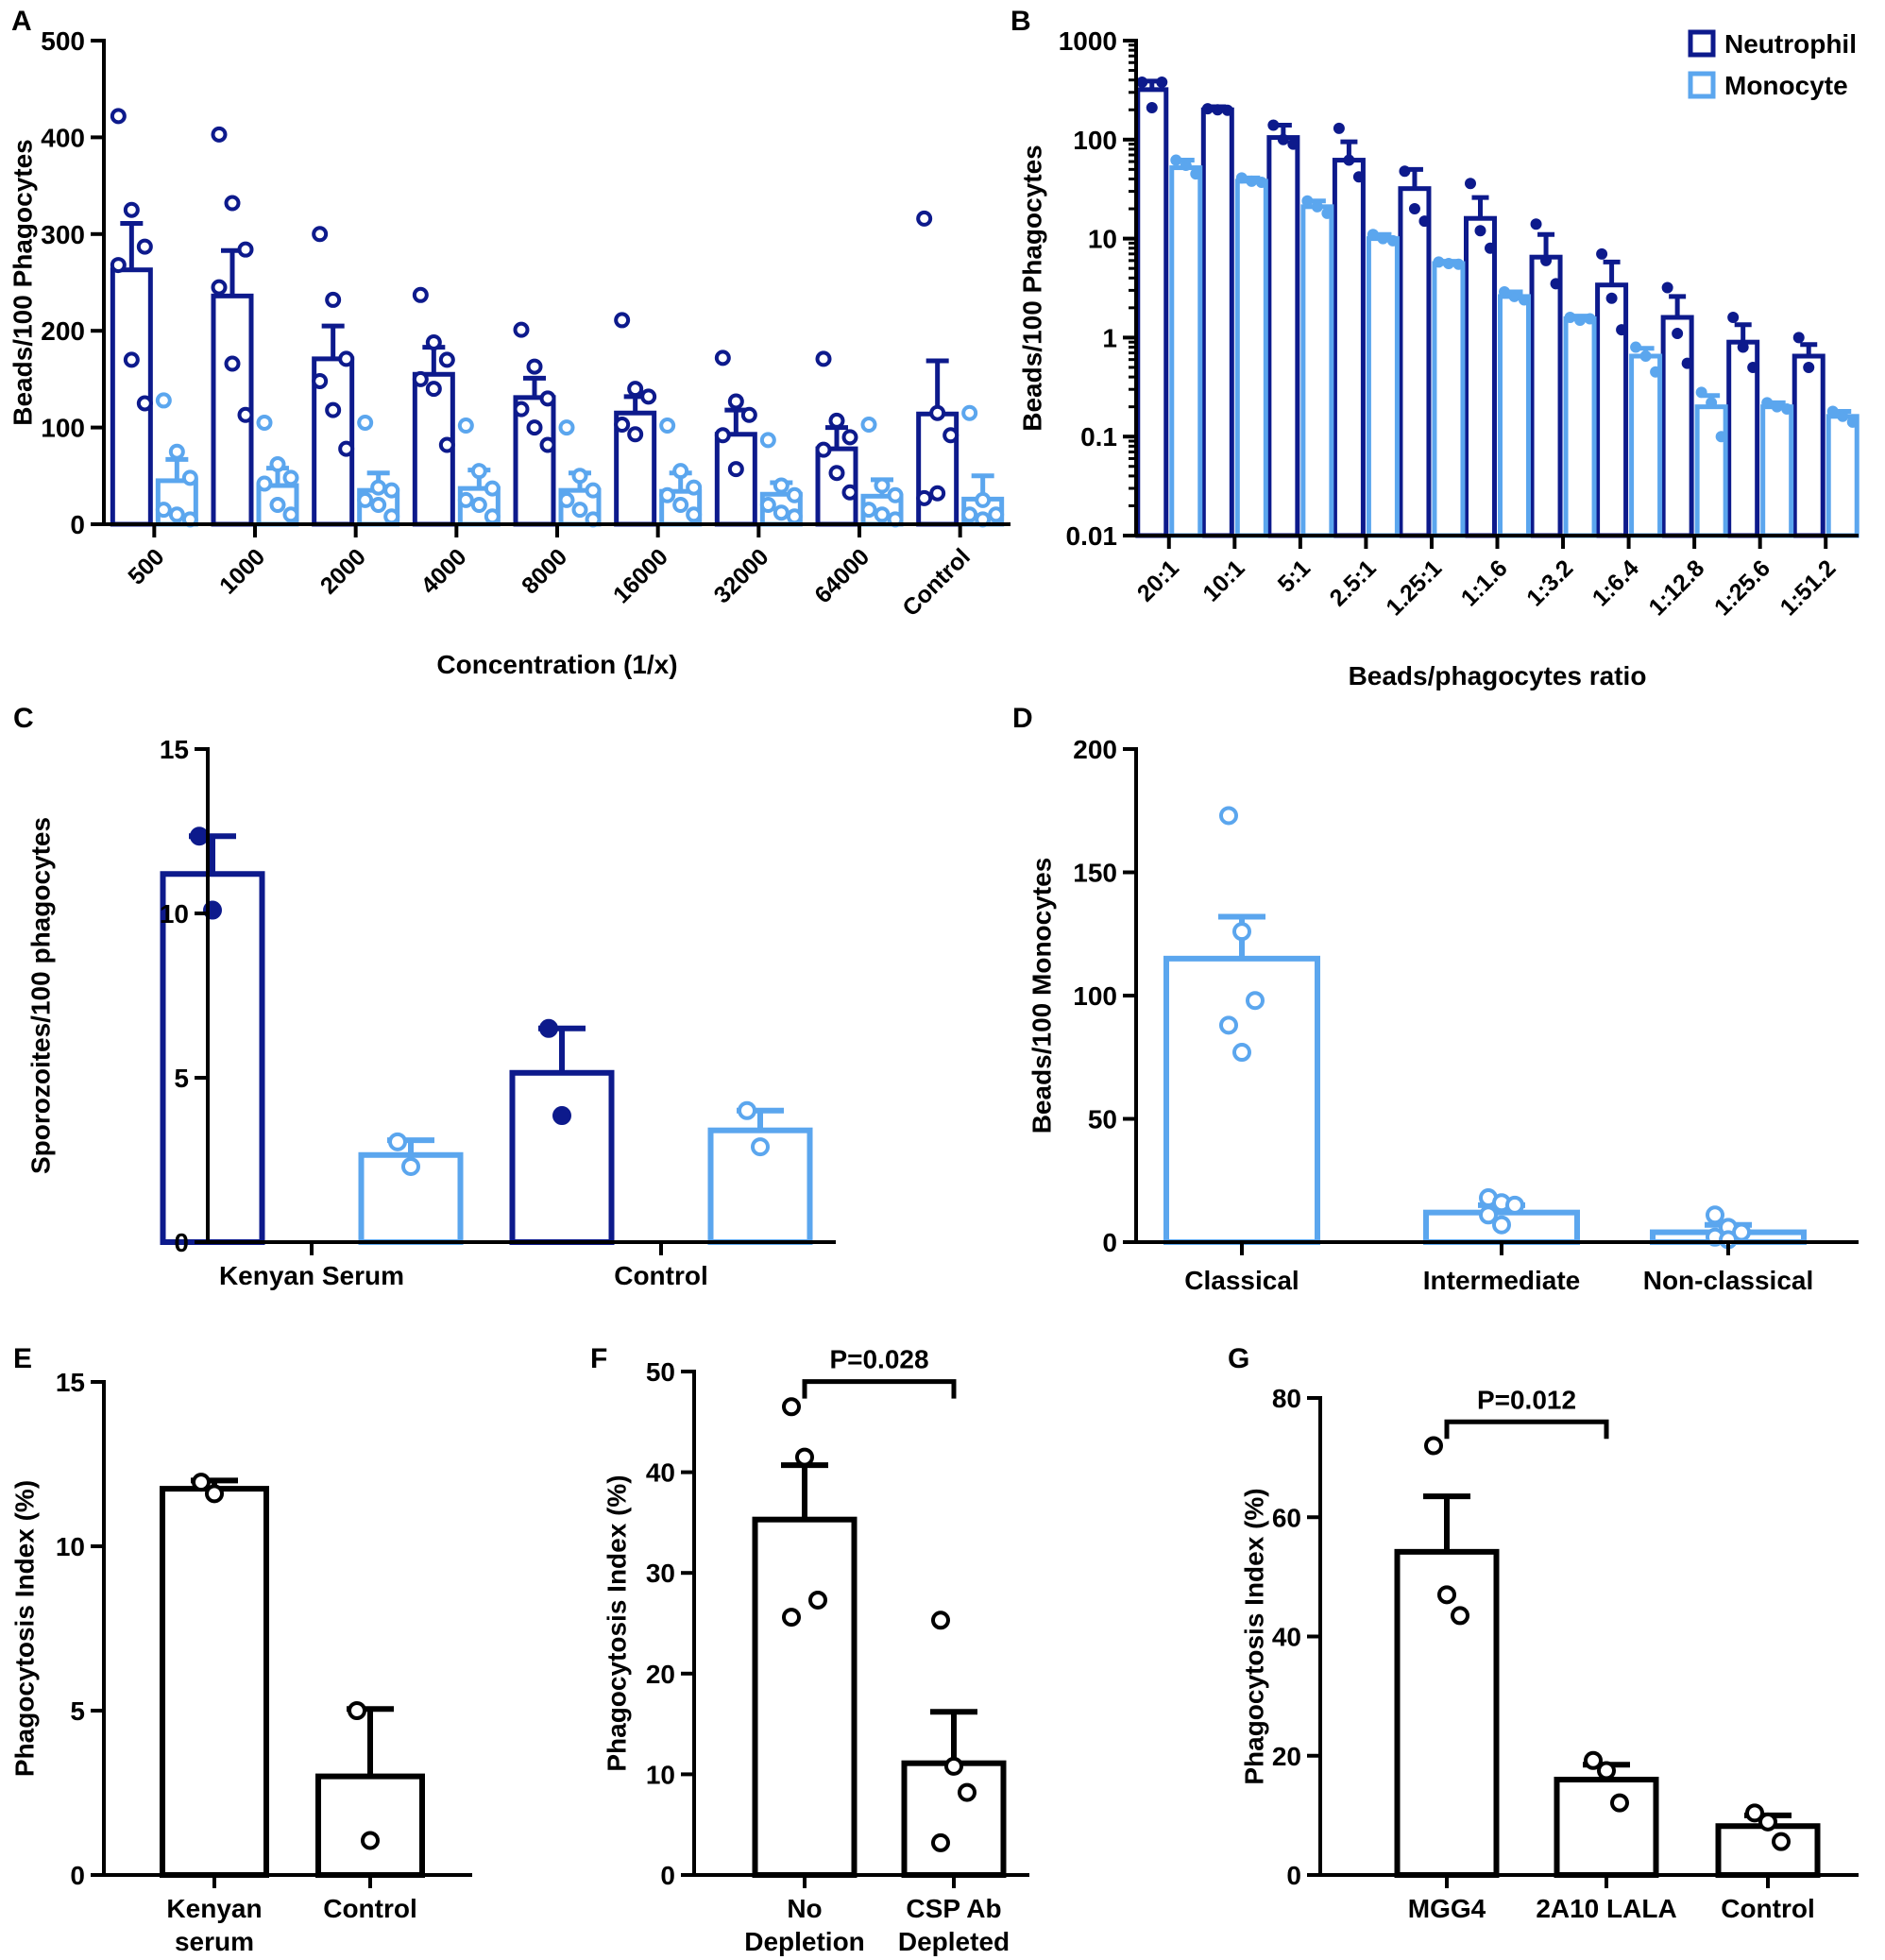 The image size is (1885, 1960). What do you see at coordinates (40, 995) in the screenshot?
I see `y-axis-label: Sporozoites/100 phagocytes` at bounding box center [40, 995].